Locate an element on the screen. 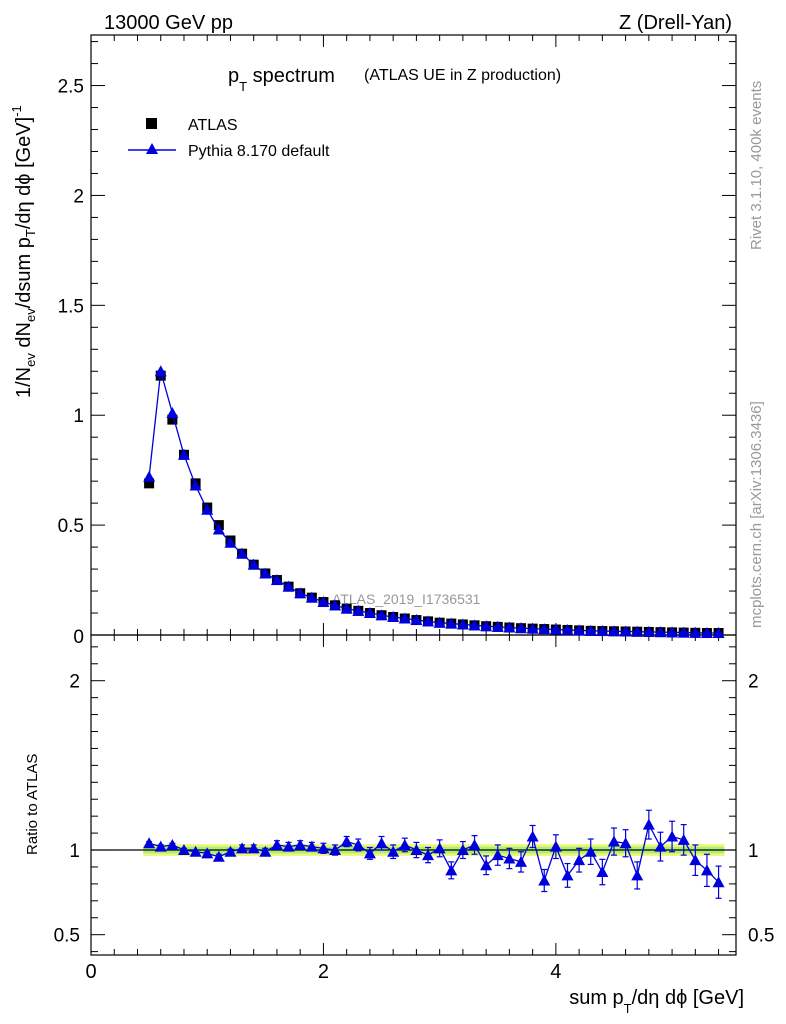 The height and width of the screenshot is (1024, 786). ratio-y-tick-label-right: 2 is located at coordinates (753, 682).